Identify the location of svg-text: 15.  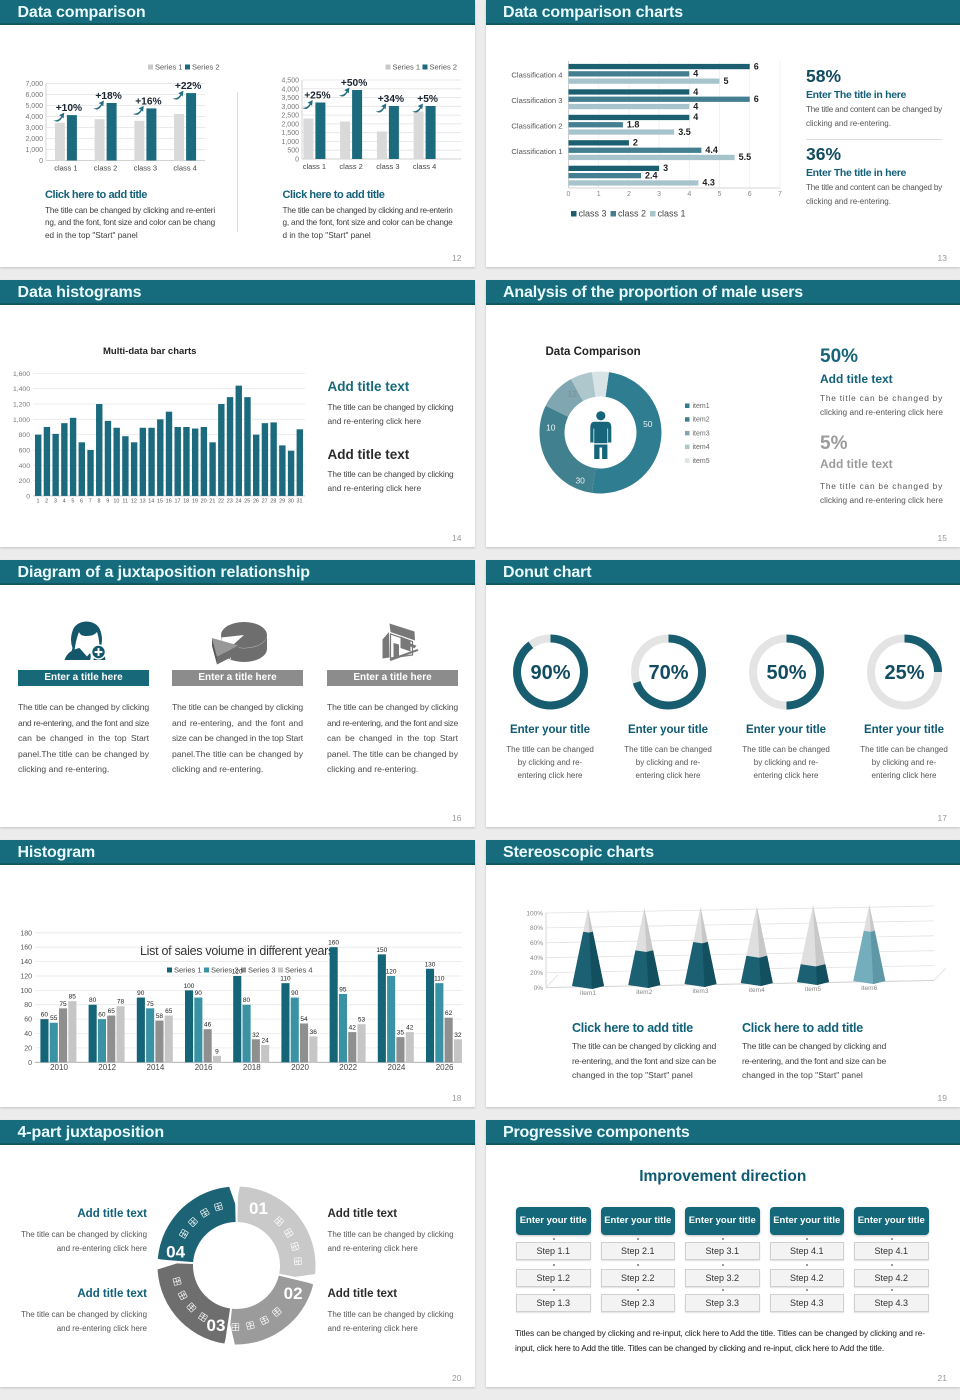
(160, 502).